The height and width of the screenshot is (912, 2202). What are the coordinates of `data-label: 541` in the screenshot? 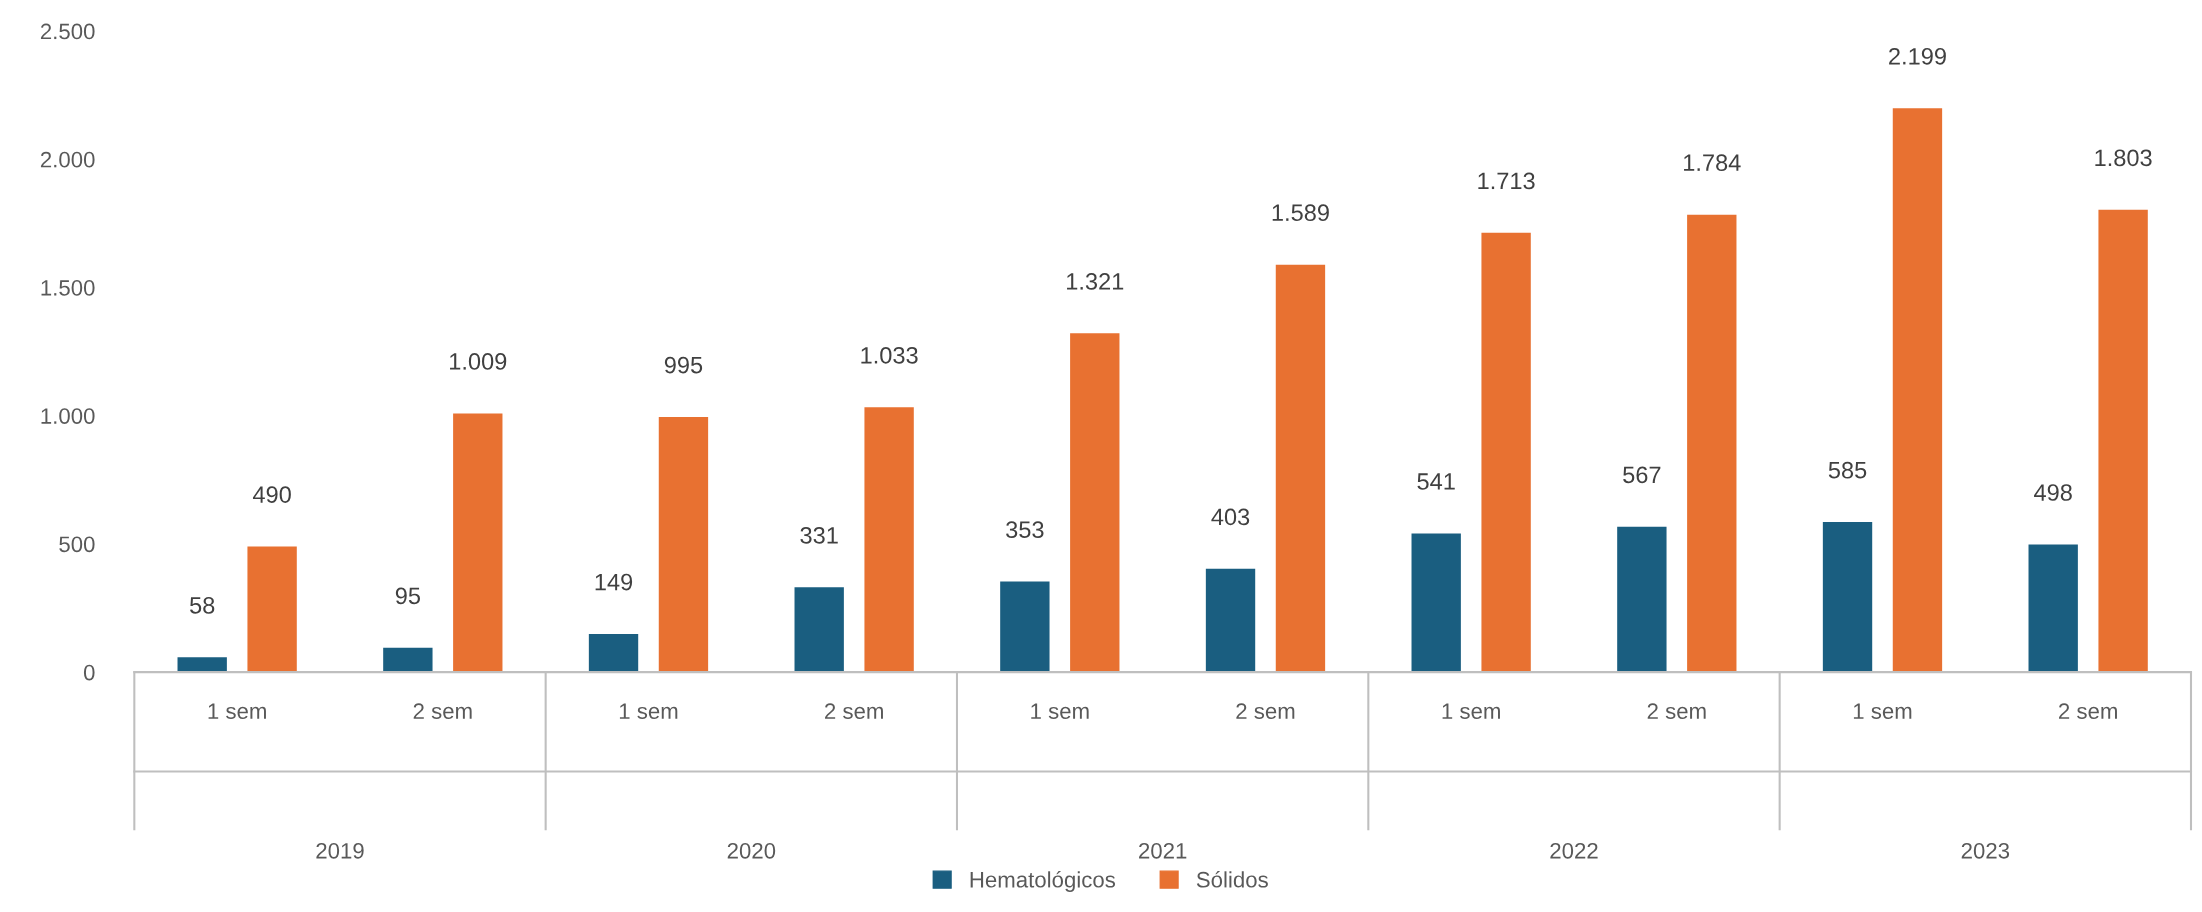 It's located at (1436, 481).